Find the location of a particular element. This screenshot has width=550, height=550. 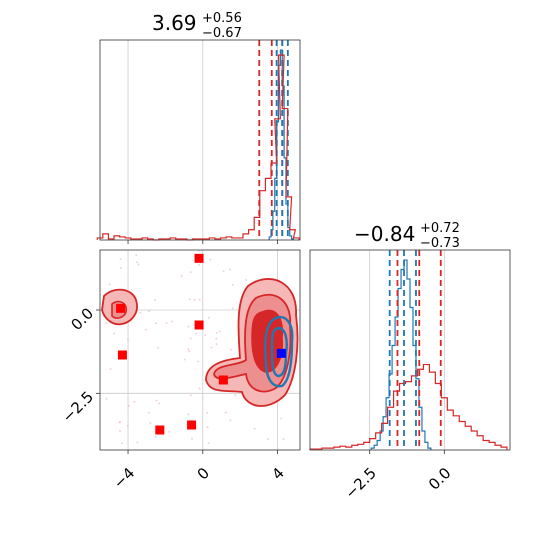

joint-frame is located at coordinates (200, 350).